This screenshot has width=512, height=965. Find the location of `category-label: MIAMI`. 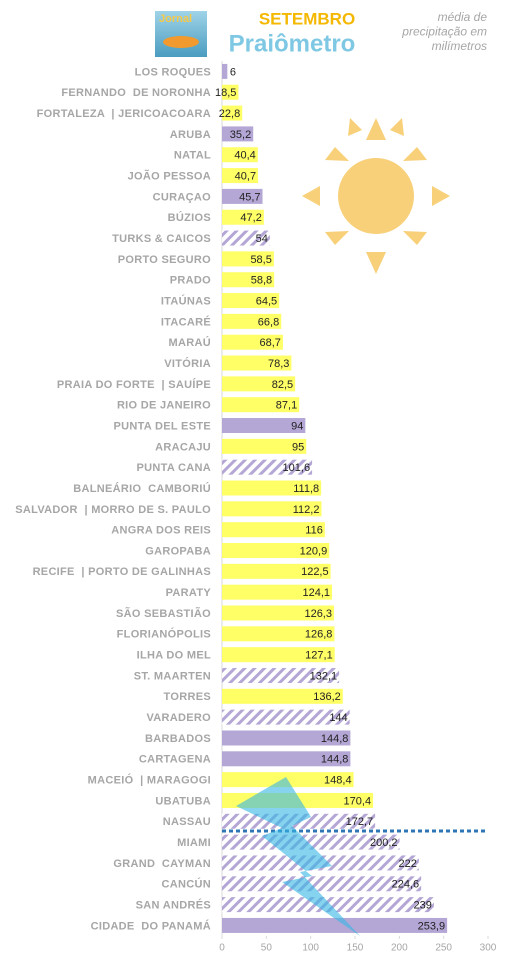

category-label: MIAMI is located at coordinates (194, 843).